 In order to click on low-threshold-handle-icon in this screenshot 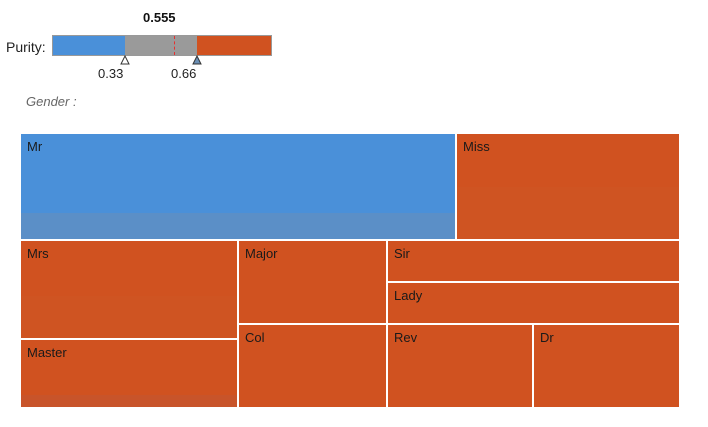, I will do `click(125, 60)`.